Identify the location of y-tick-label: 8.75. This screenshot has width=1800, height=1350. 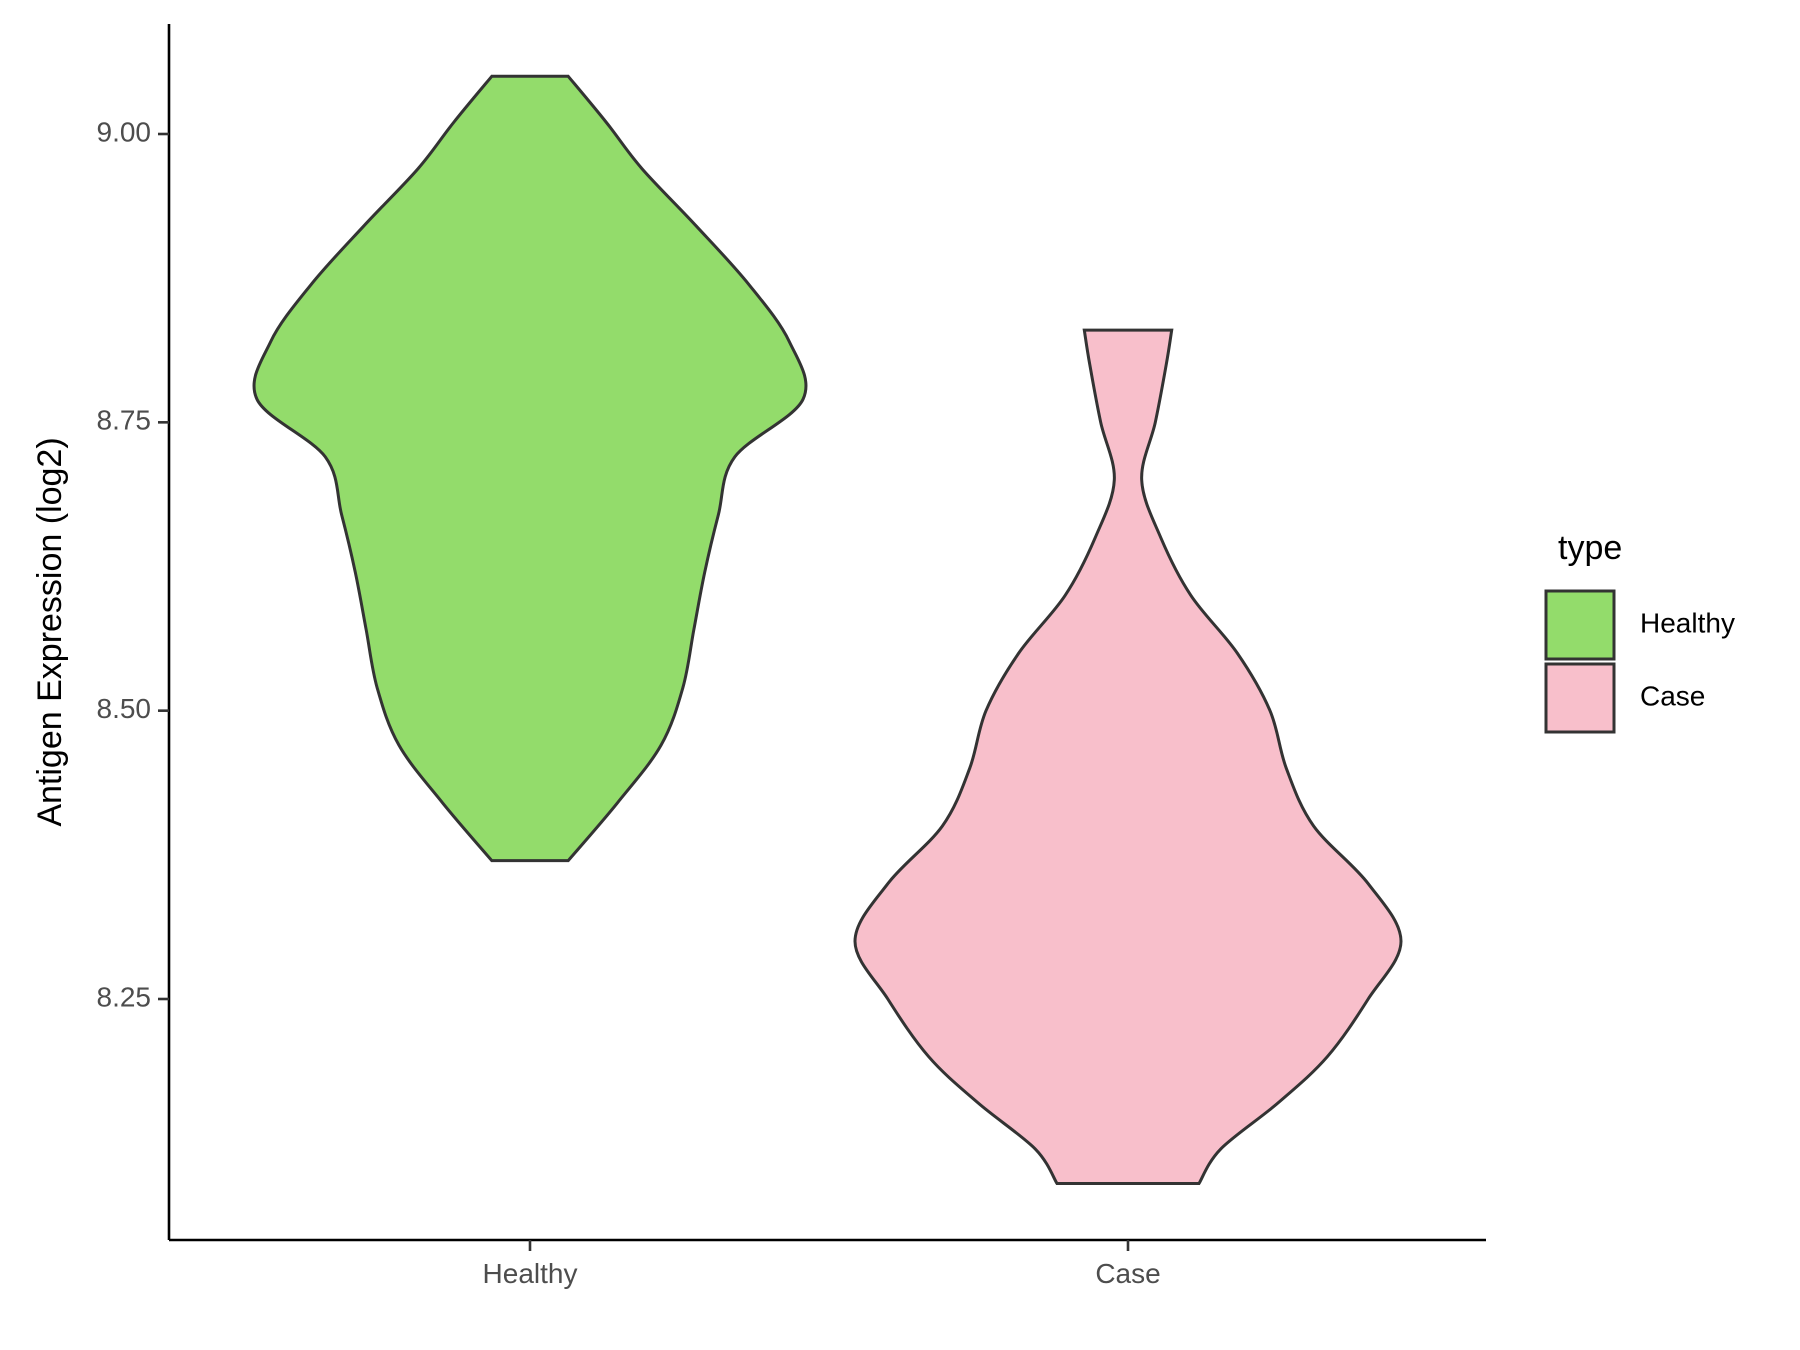
(124, 420).